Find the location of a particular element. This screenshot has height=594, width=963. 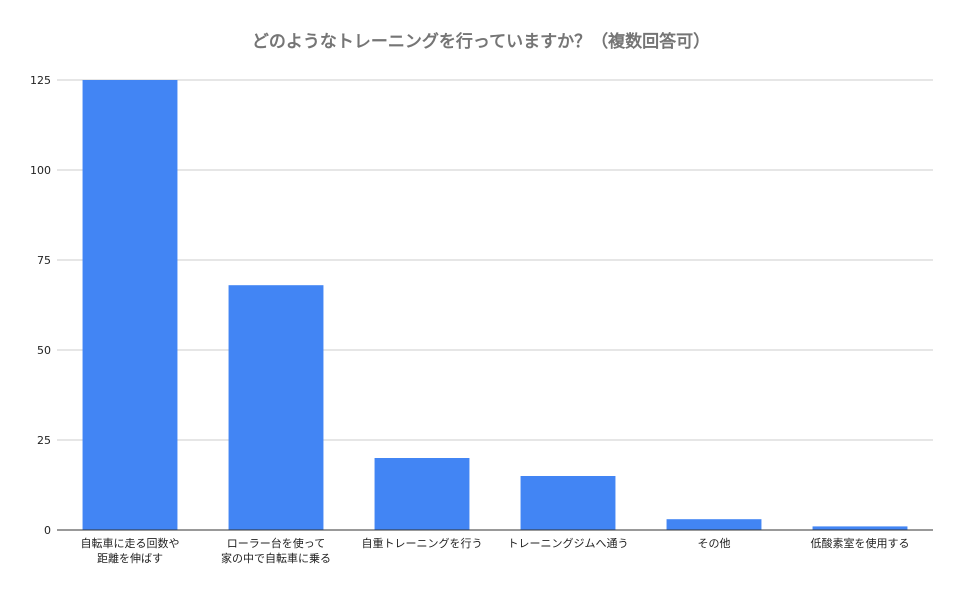

x-category-label: ローラー台を使って家の中で自転車に乗る is located at coordinates (276, 550).